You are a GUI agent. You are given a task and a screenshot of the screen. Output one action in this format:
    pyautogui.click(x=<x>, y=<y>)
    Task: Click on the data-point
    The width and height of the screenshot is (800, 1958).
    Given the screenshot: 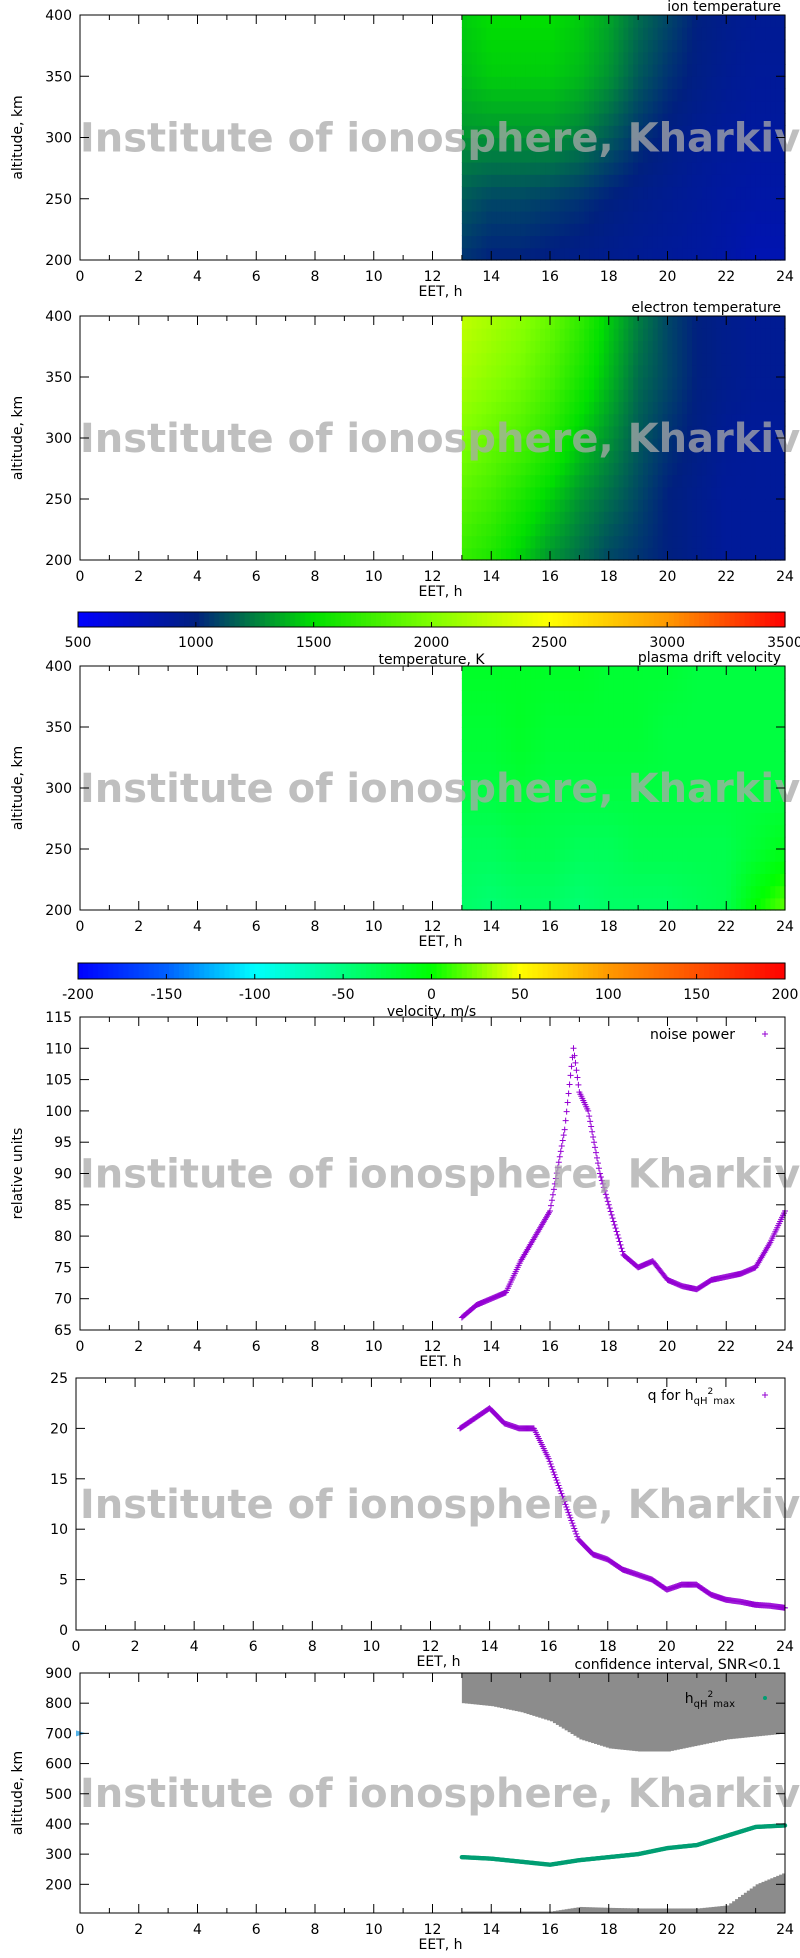 What is the action you would take?
    pyautogui.click(x=621, y=1248)
    